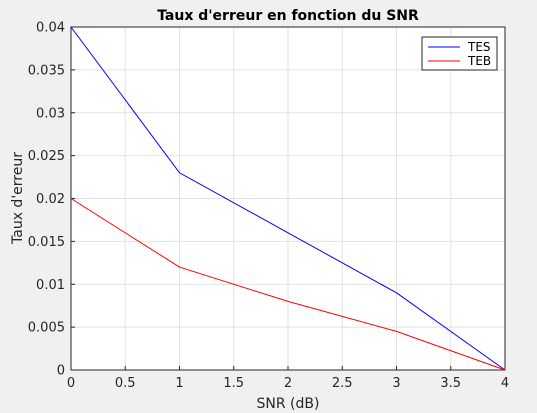  I want to click on x-tick-label: 2, so click(288, 383).